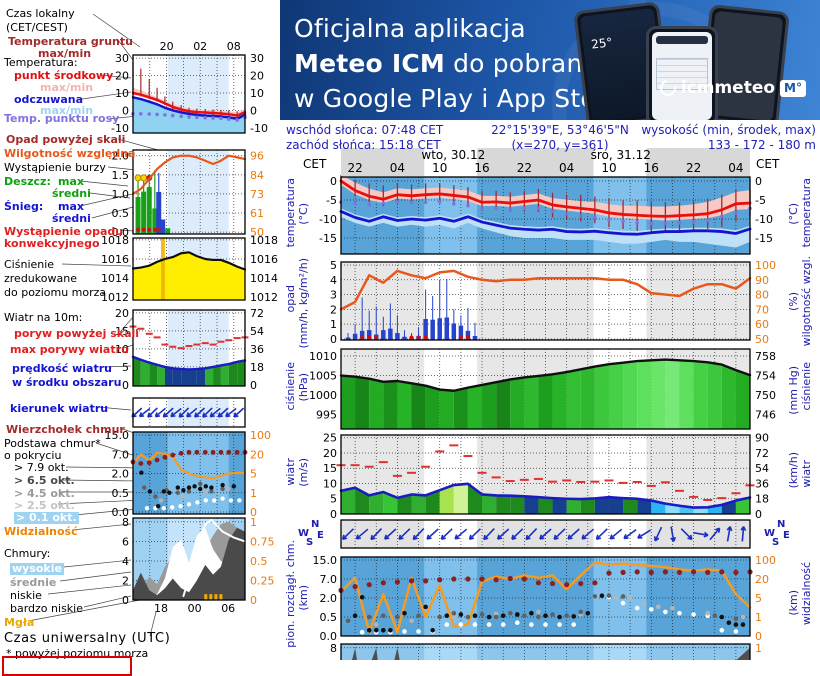 The height and width of the screenshot is (676, 820). Describe the element at coordinates (806, 386) in the screenshot. I see `axis-cisnienie-right: ciśnienie` at that location.